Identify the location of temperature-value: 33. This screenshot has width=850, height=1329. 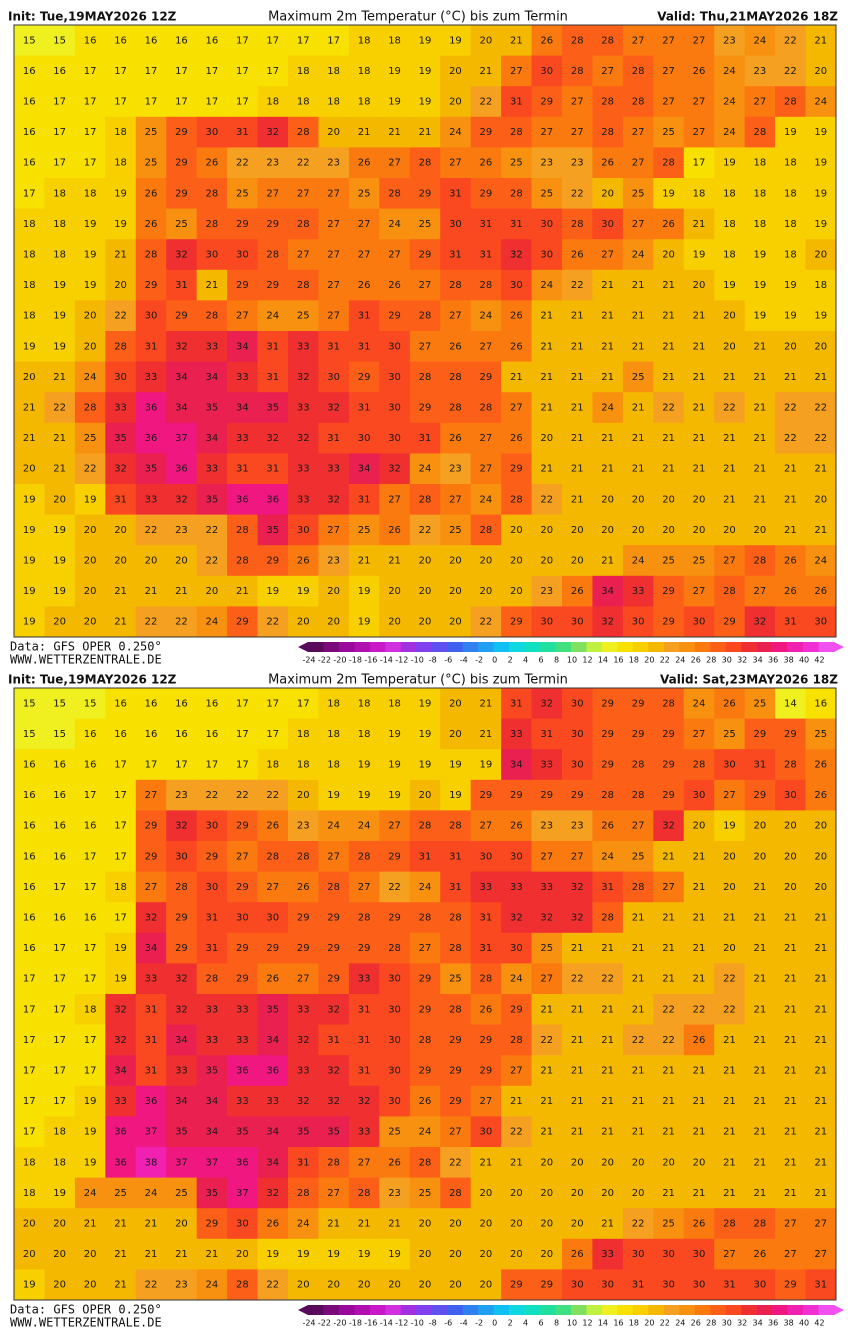
(242, 1040).